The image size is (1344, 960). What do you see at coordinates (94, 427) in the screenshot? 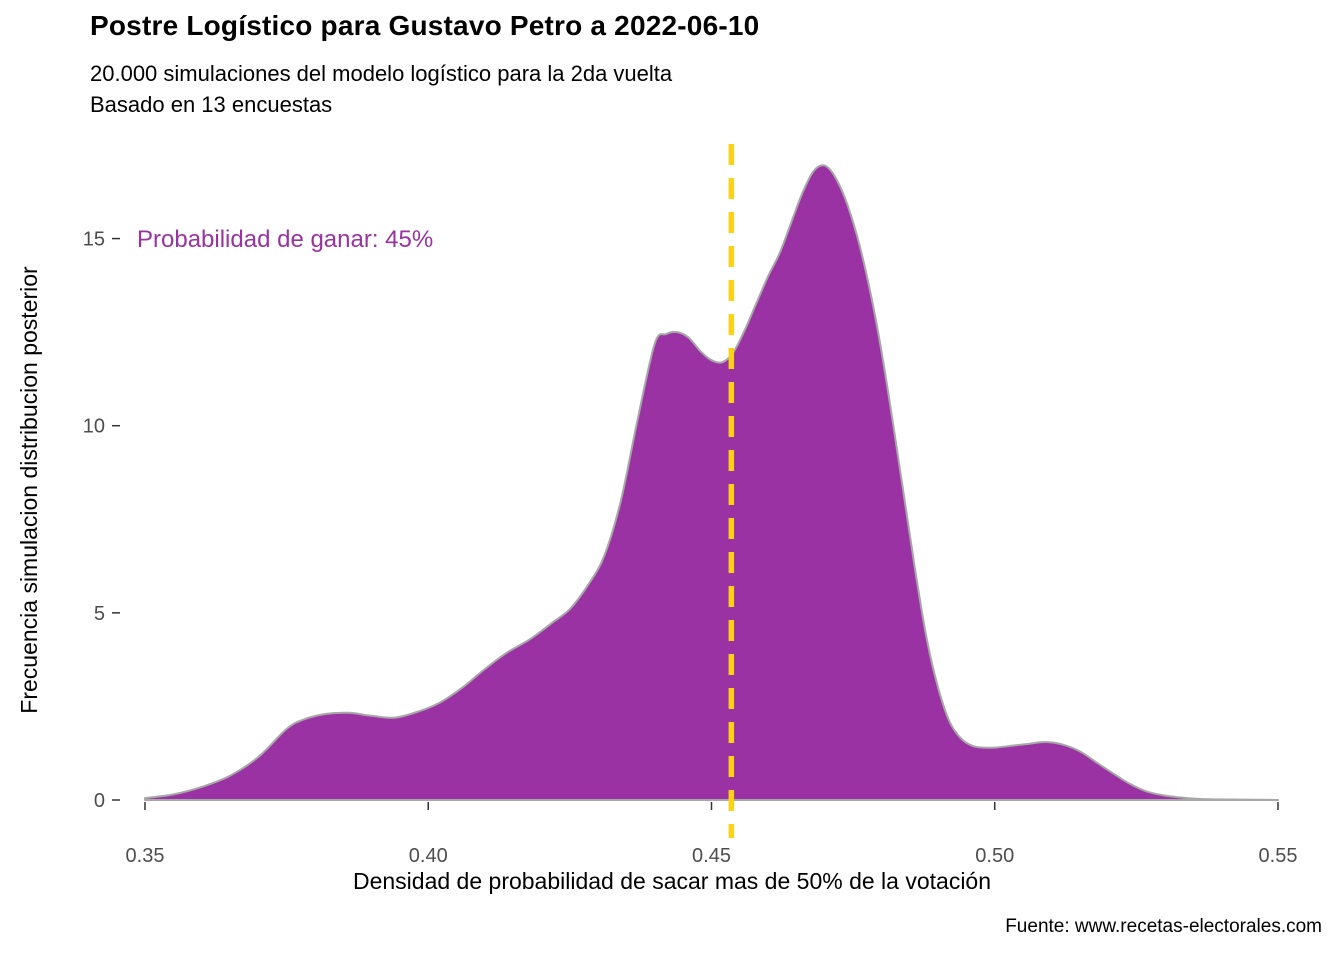
I see `y-tick-label: 10` at bounding box center [94, 427].